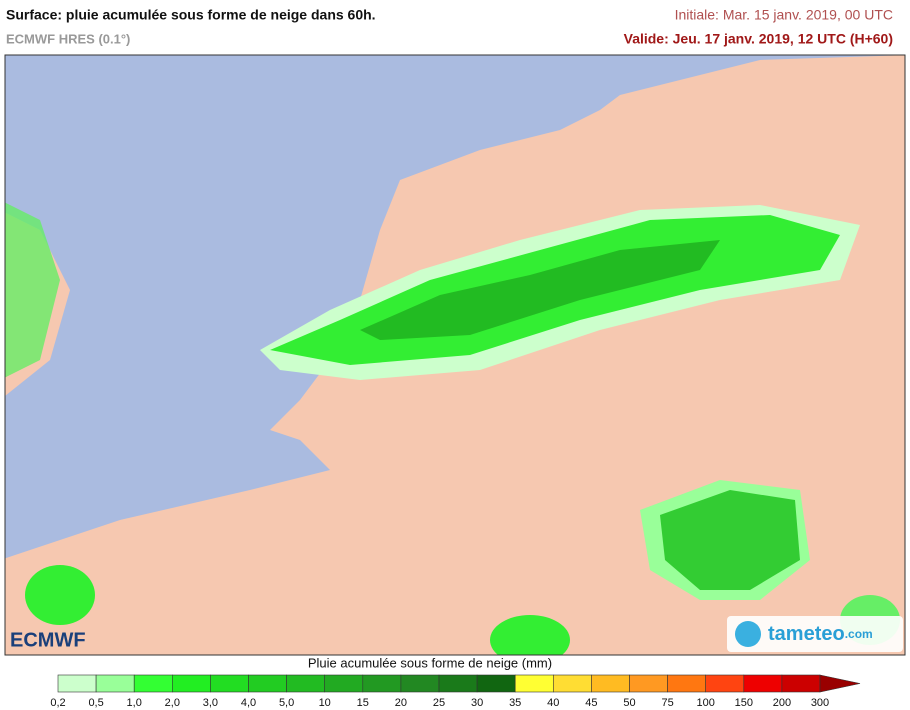  What do you see at coordinates (325, 703) in the screenshot?
I see `legend-label: 10` at bounding box center [325, 703].